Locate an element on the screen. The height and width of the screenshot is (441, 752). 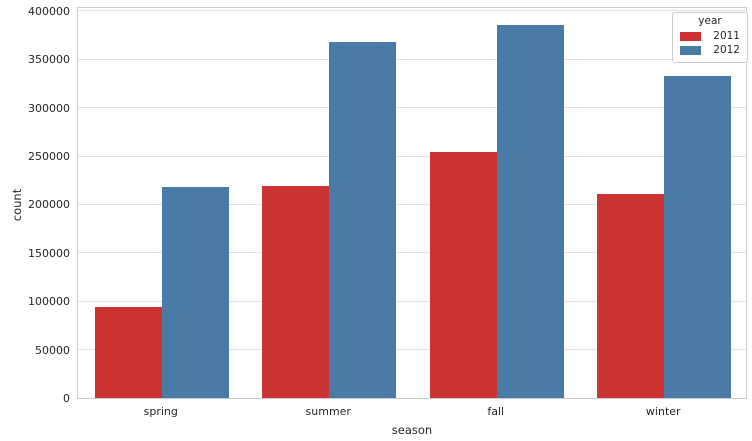
y-tick-label-50000: 50000 is located at coordinates (52, 350).